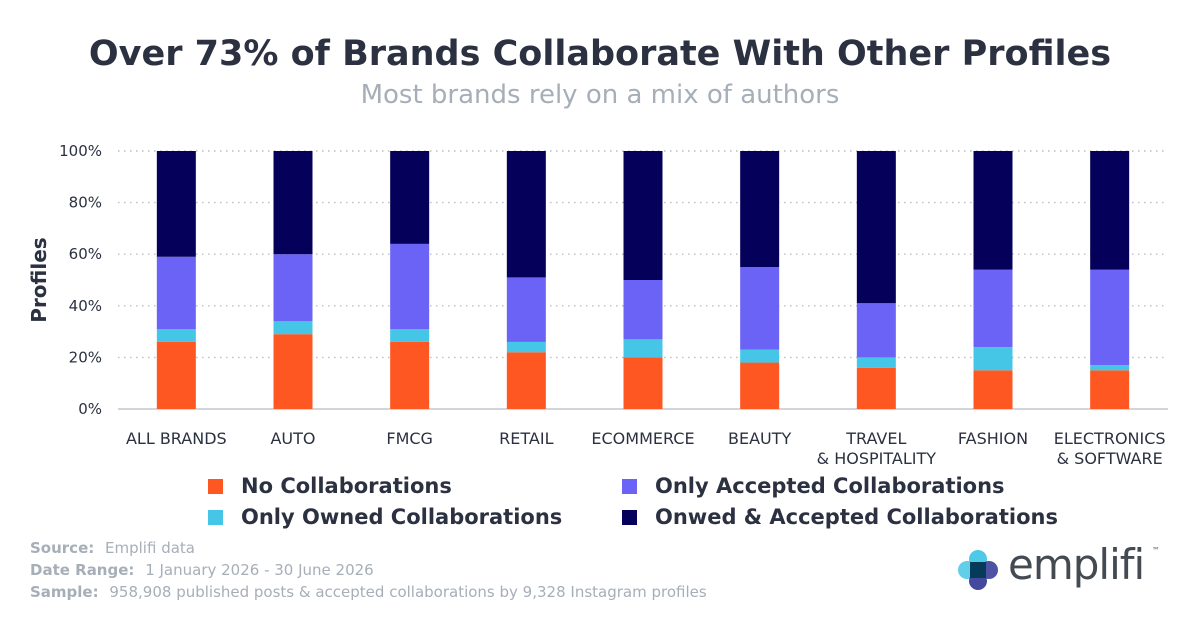 The image size is (1200, 630). I want to click on legend-label: Onwed & Accepted Collaborations, so click(856, 517).